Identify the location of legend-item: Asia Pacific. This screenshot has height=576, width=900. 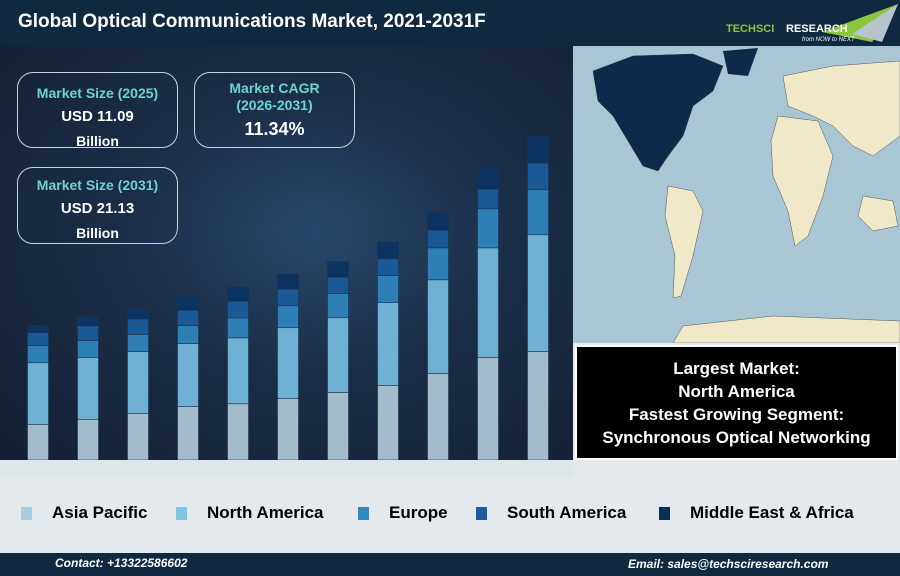
(84, 513).